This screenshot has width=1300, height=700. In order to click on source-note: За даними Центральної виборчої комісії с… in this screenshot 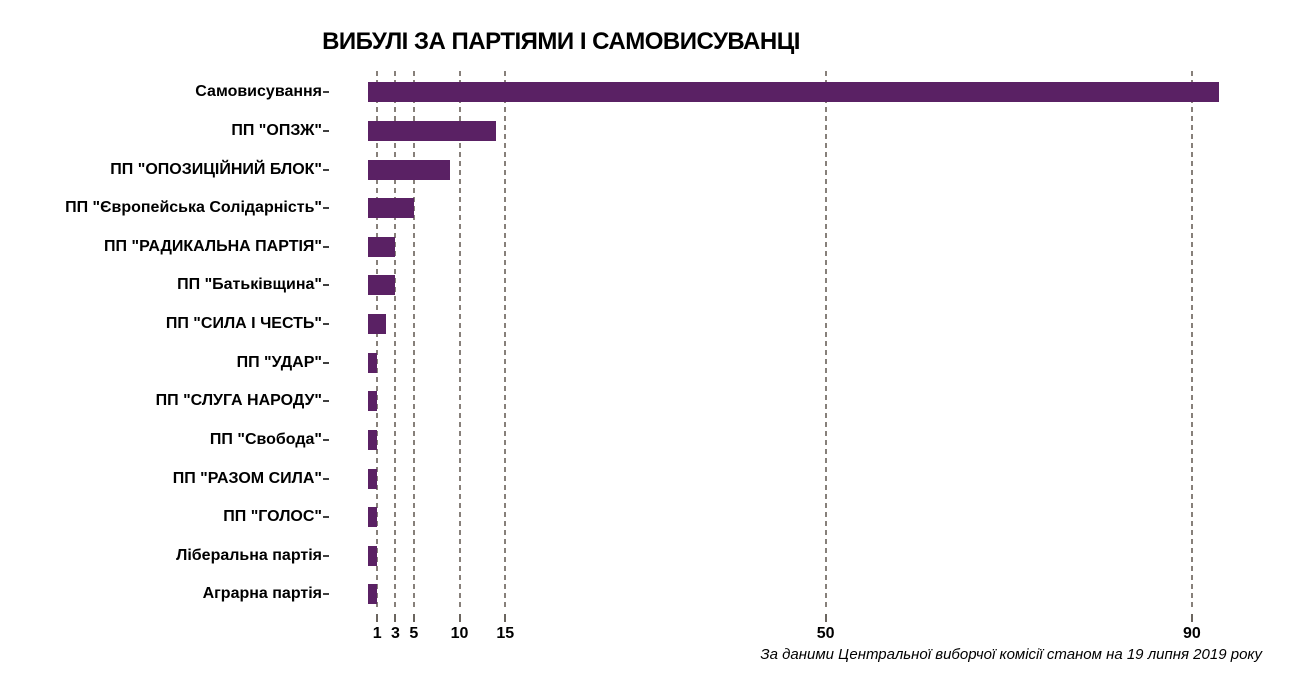, I will do `click(1011, 654)`.